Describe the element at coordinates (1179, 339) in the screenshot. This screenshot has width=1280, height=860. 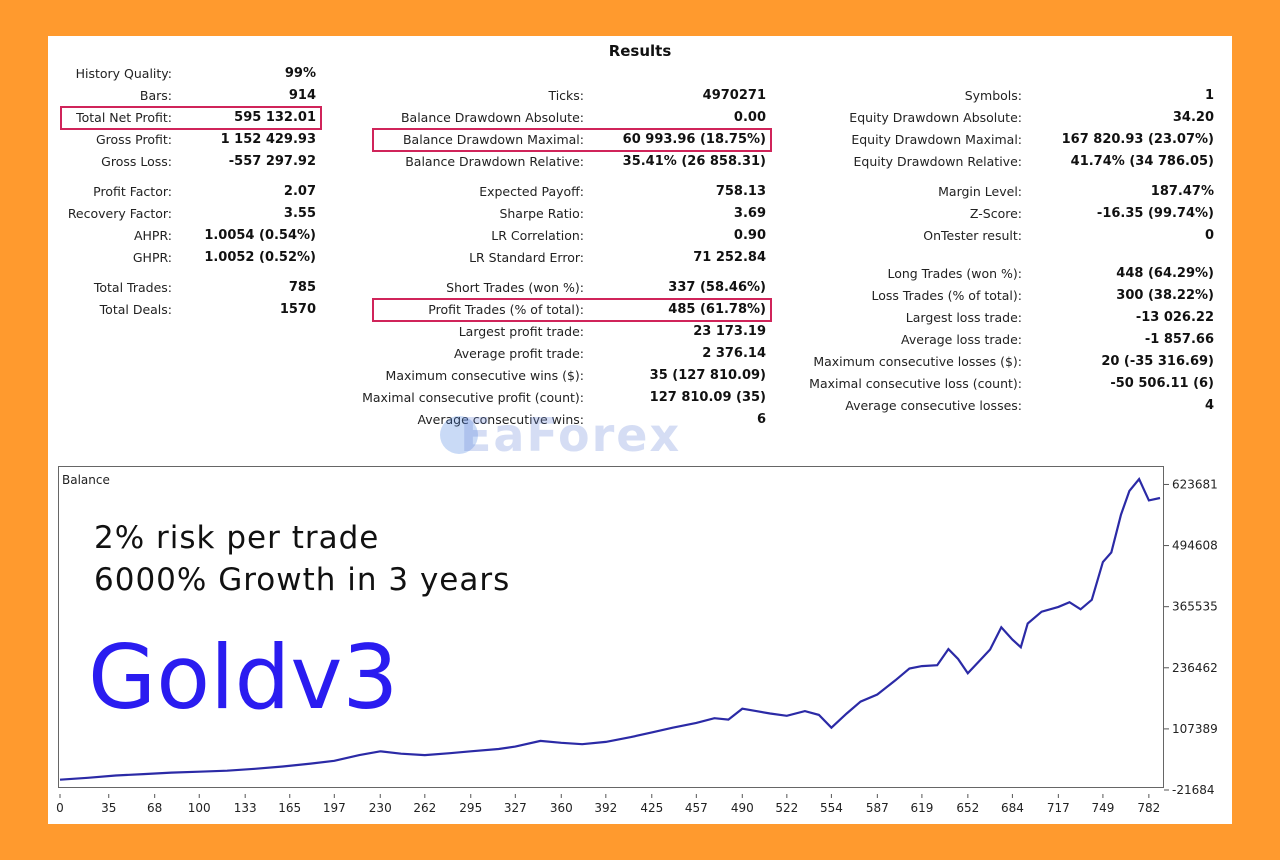
I see `stat-value: -1 857.66` at that location.